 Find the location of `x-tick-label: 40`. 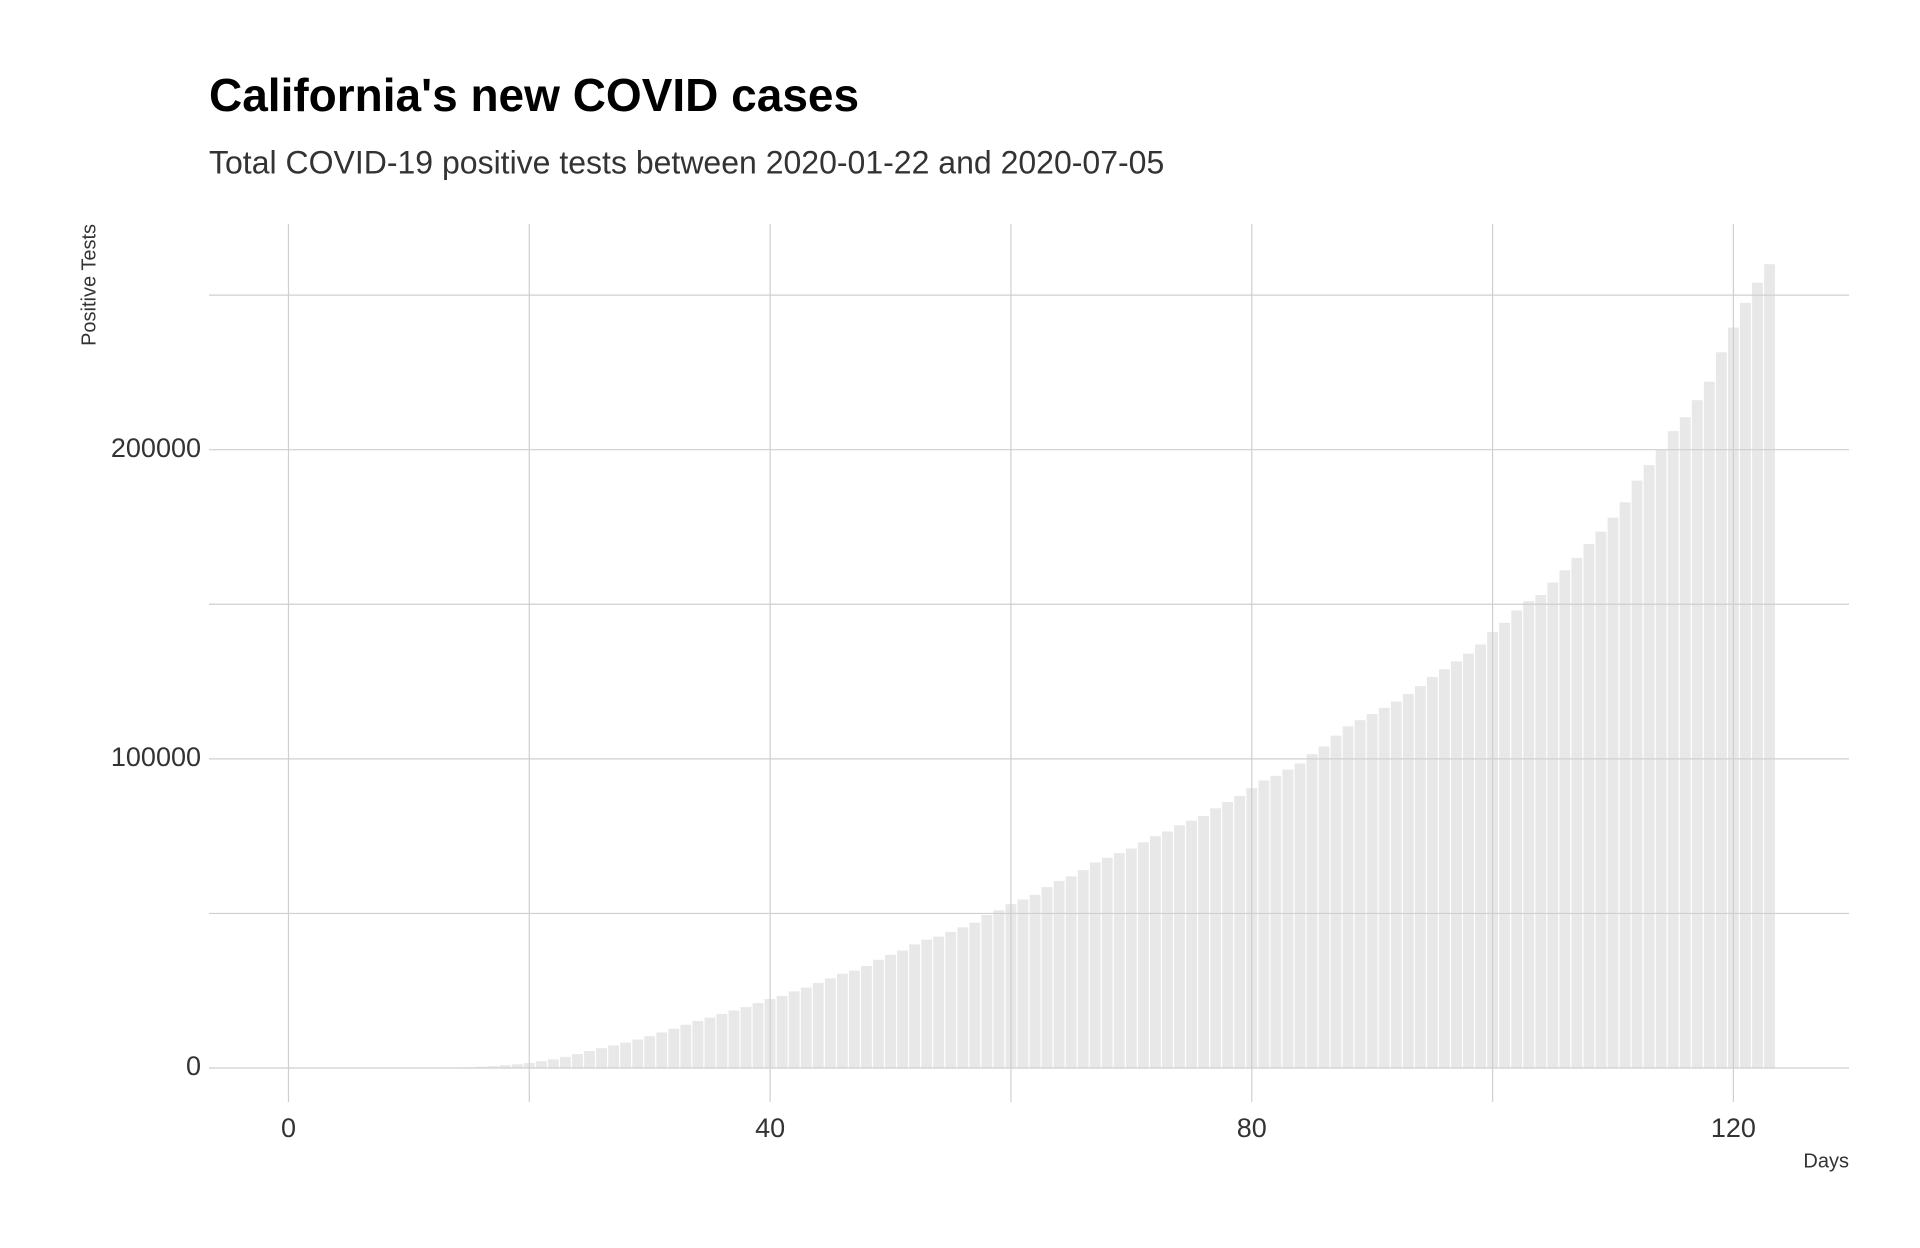

x-tick-label: 40 is located at coordinates (770, 1128).